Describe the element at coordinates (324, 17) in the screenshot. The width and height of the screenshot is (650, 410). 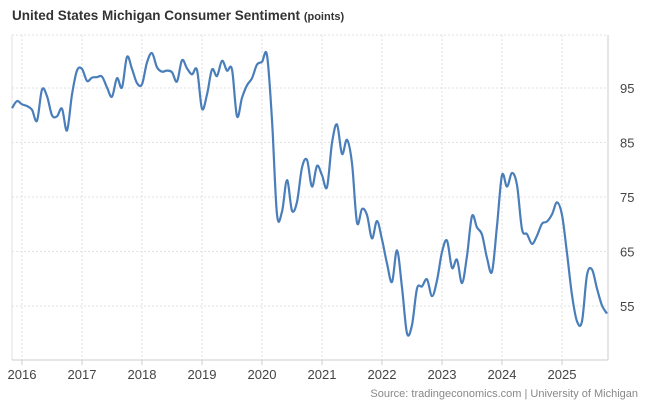
I see `chart-unit: (points)` at that location.